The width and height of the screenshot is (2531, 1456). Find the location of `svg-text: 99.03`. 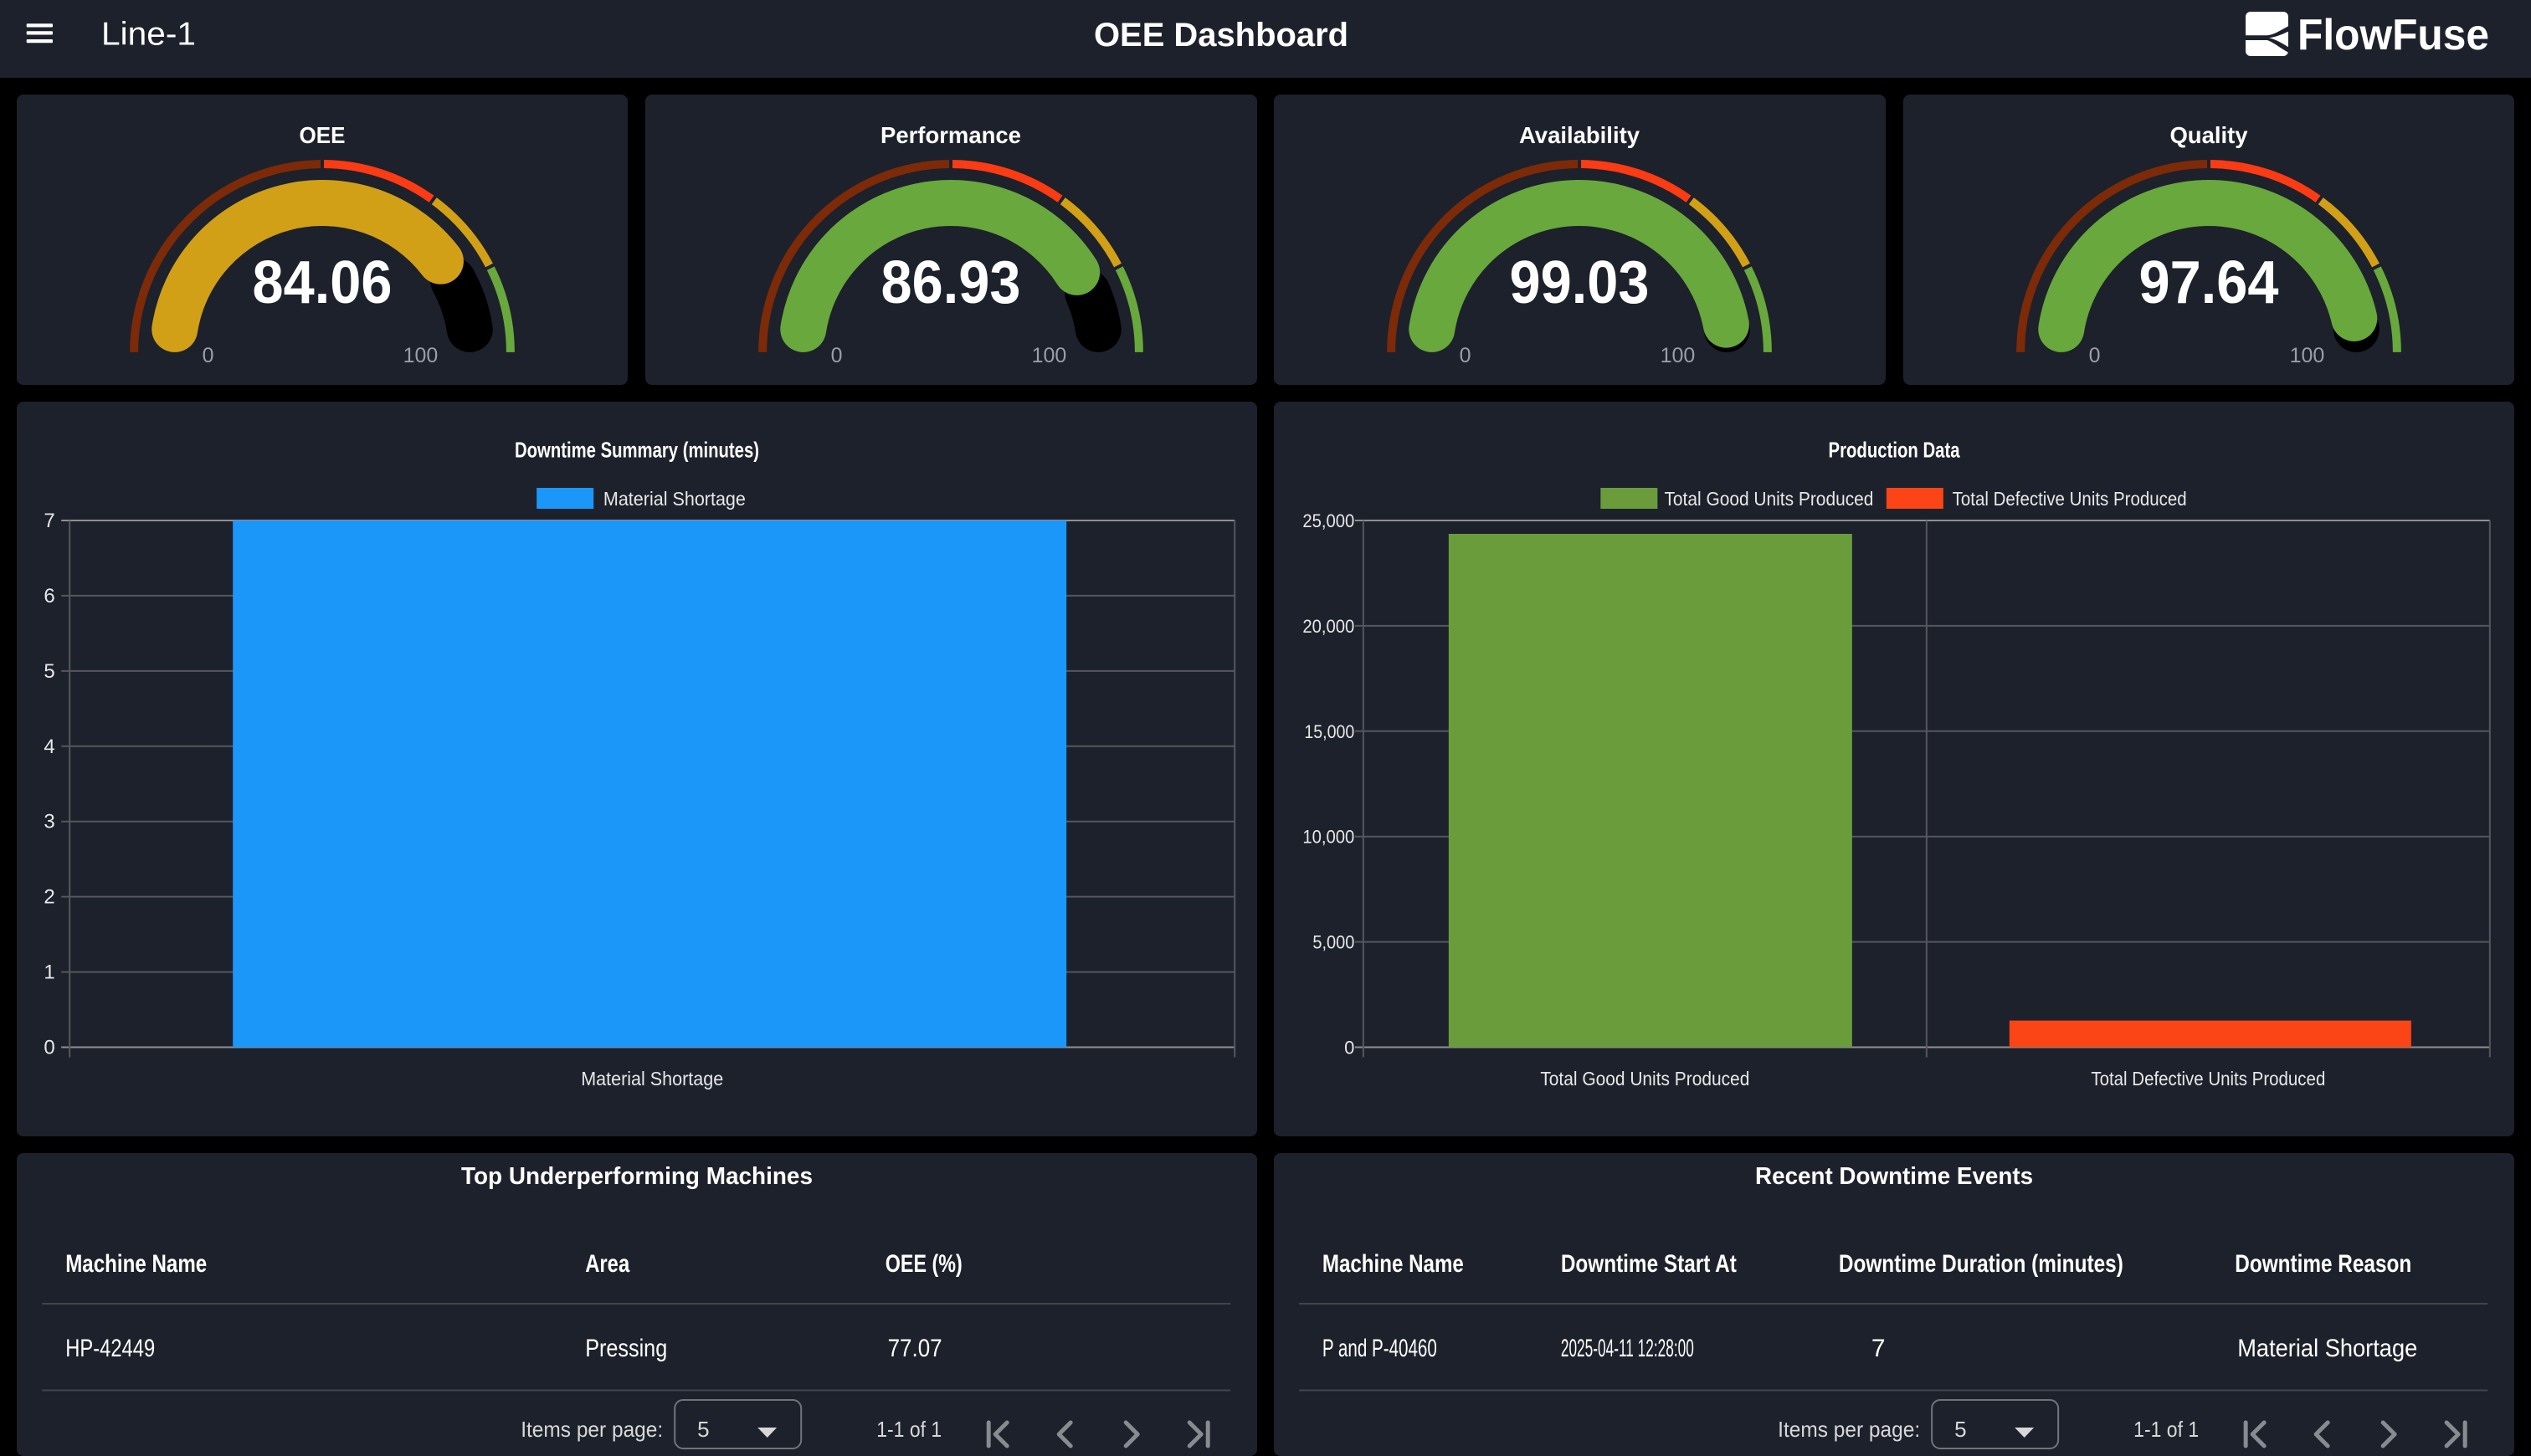

svg-text: 99.03 is located at coordinates (1580, 282).